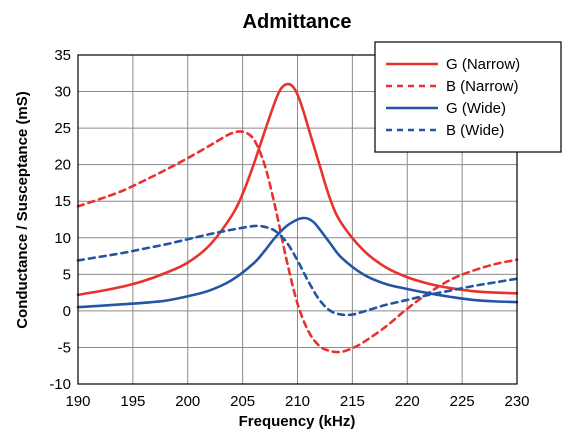 The height and width of the screenshot is (433, 573). I want to click on y-tick-label: 35, so click(62, 55).